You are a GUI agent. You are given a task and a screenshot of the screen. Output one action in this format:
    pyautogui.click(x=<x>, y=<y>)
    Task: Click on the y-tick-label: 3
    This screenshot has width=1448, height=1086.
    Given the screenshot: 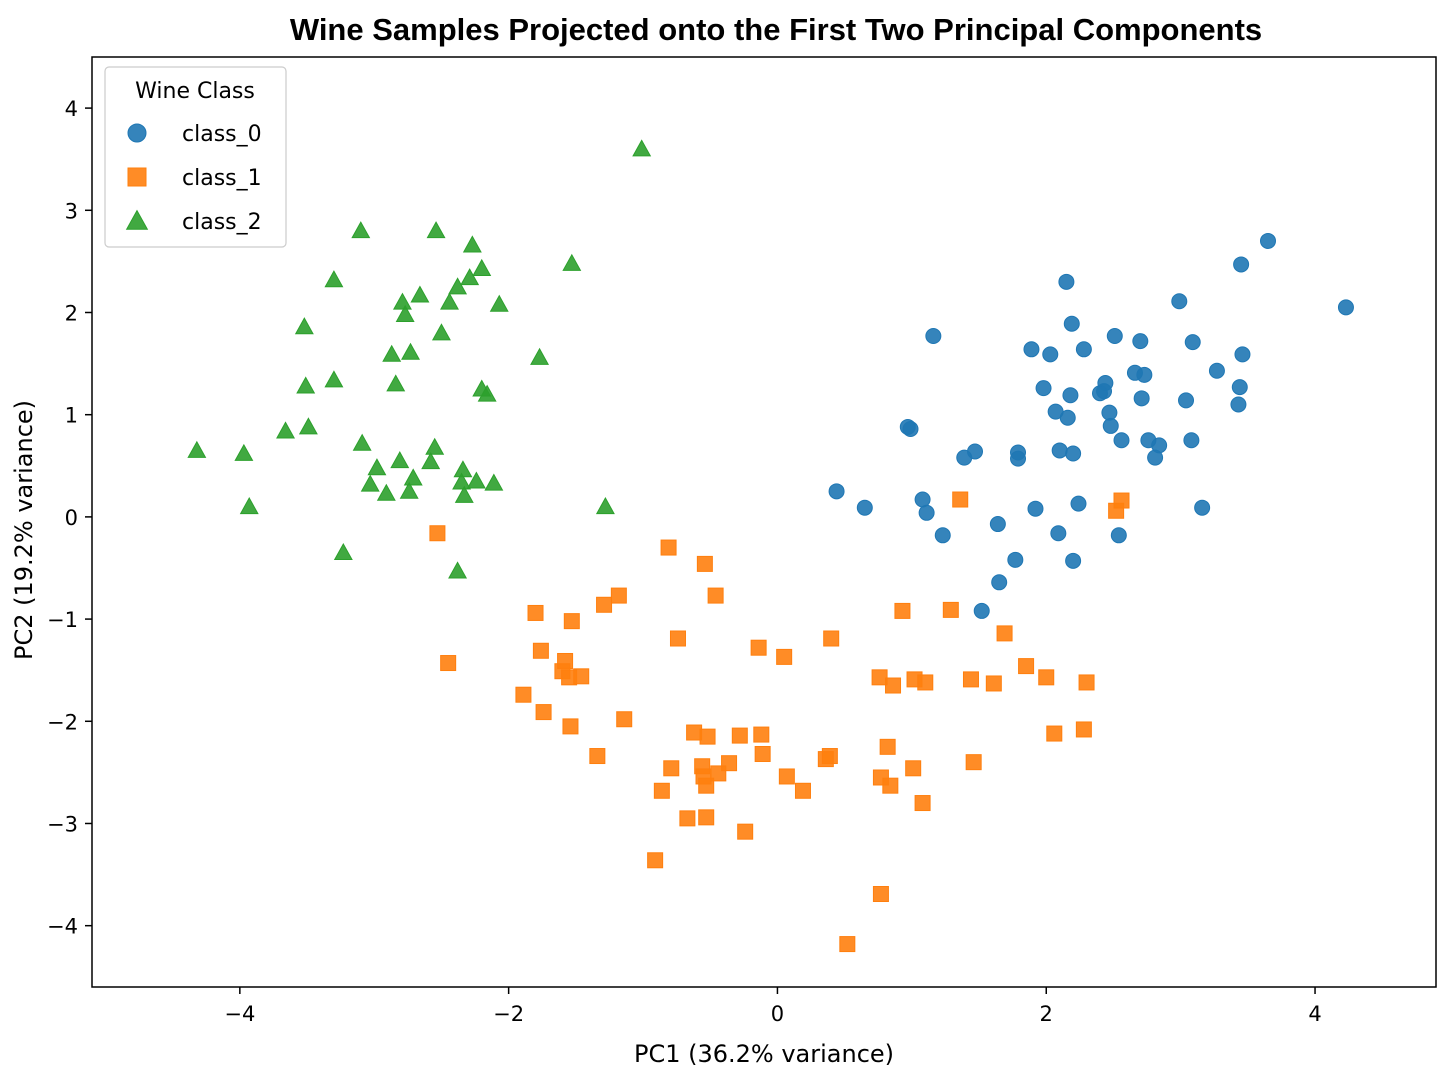 What is the action you would take?
    pyautogui.click(x=71, y=211)
    